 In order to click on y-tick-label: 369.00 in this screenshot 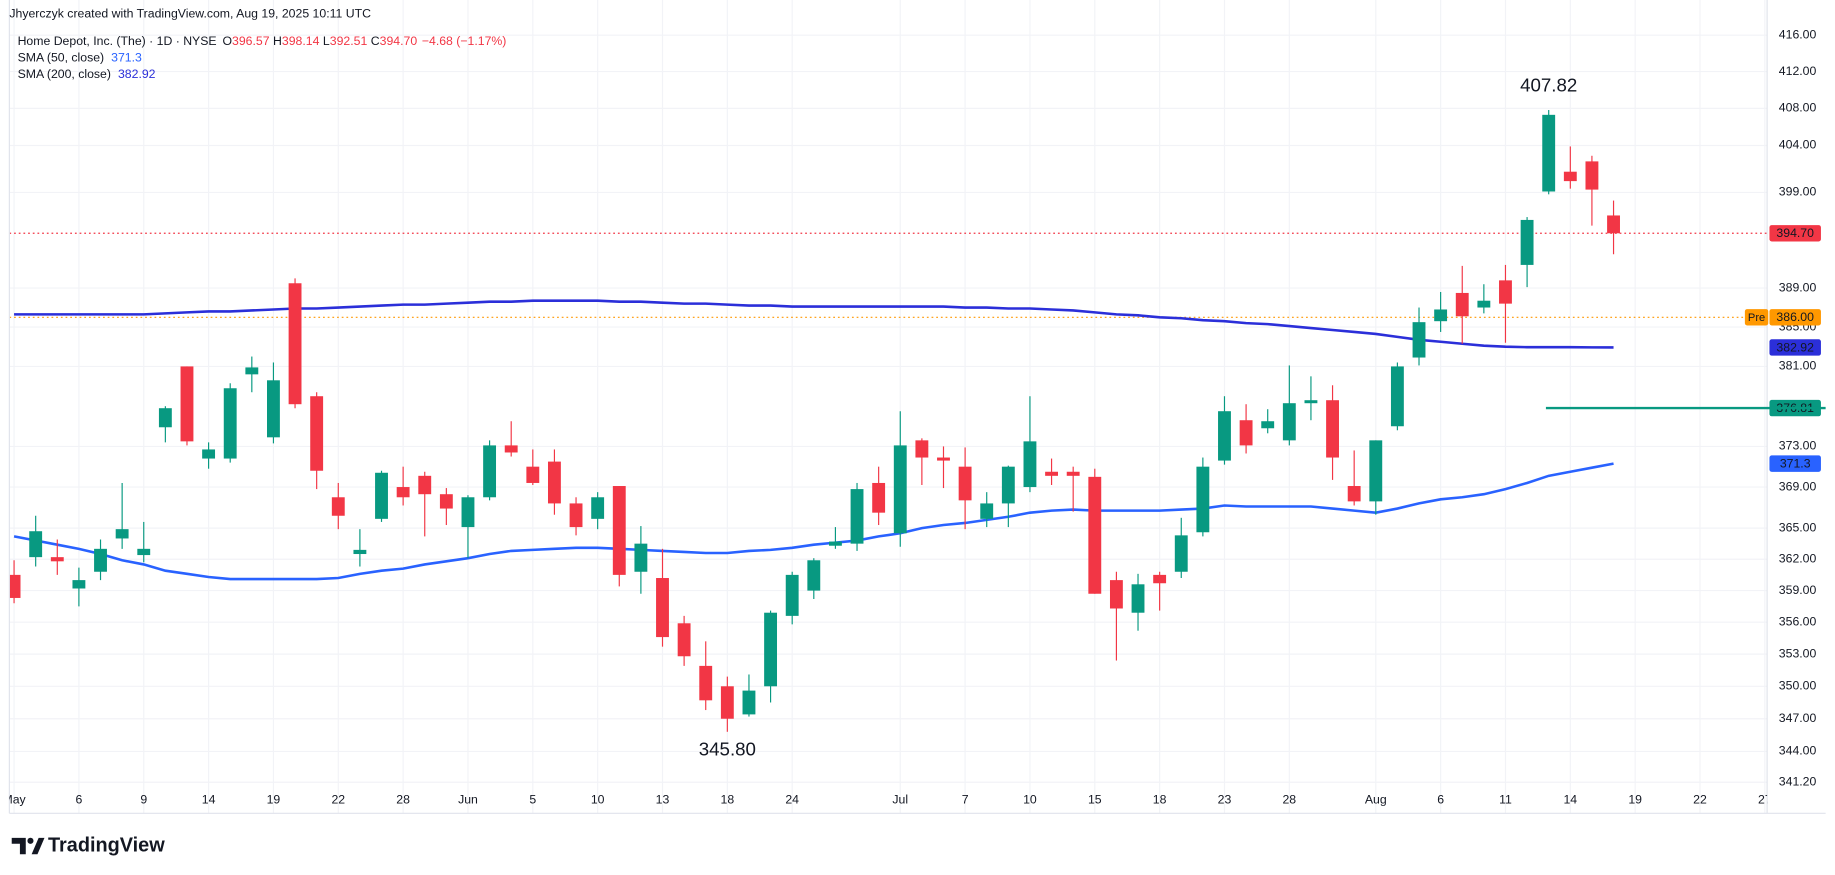, I will do `click(1798, 486)`.